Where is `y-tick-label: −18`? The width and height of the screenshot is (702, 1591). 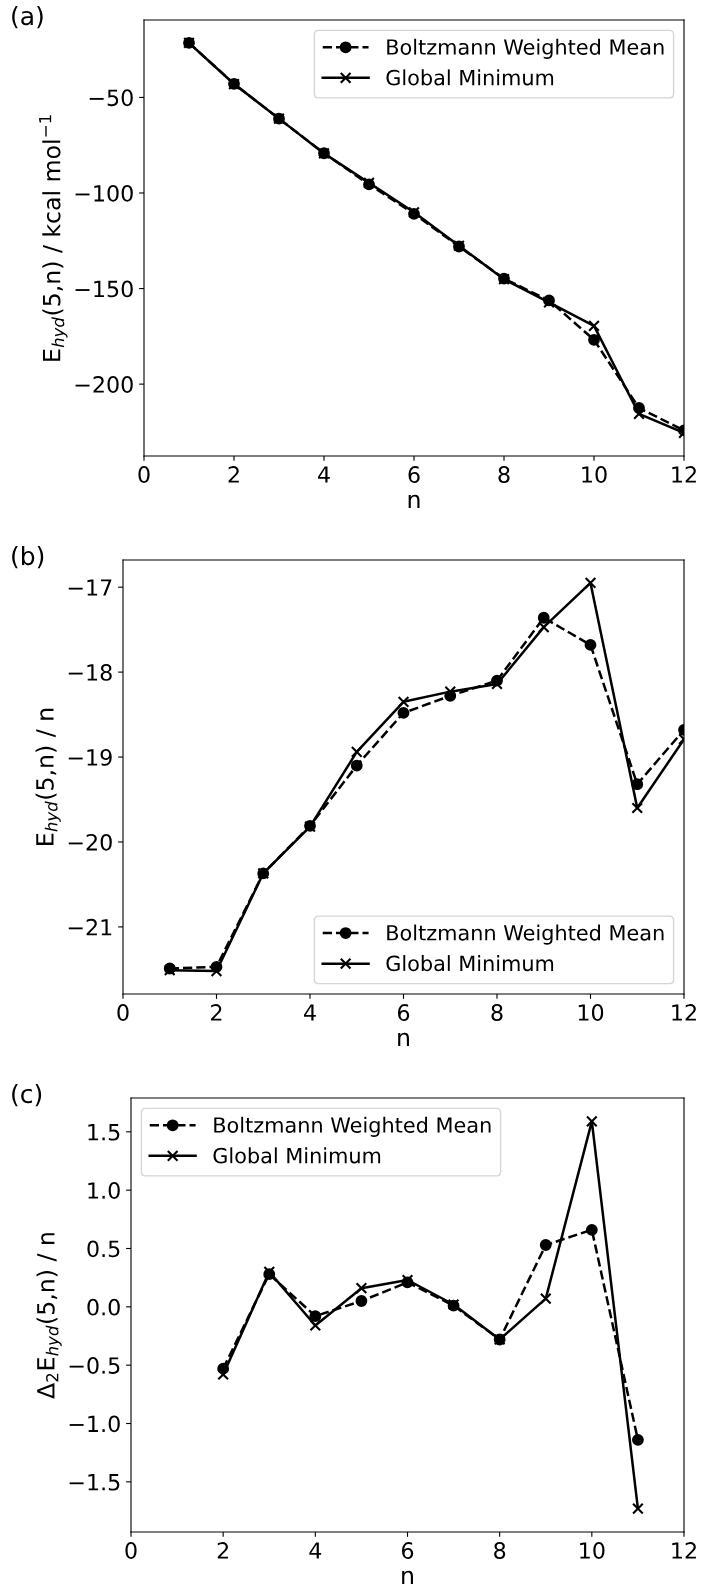
y-tick-label: −18 is located at coordinates (90, 672).